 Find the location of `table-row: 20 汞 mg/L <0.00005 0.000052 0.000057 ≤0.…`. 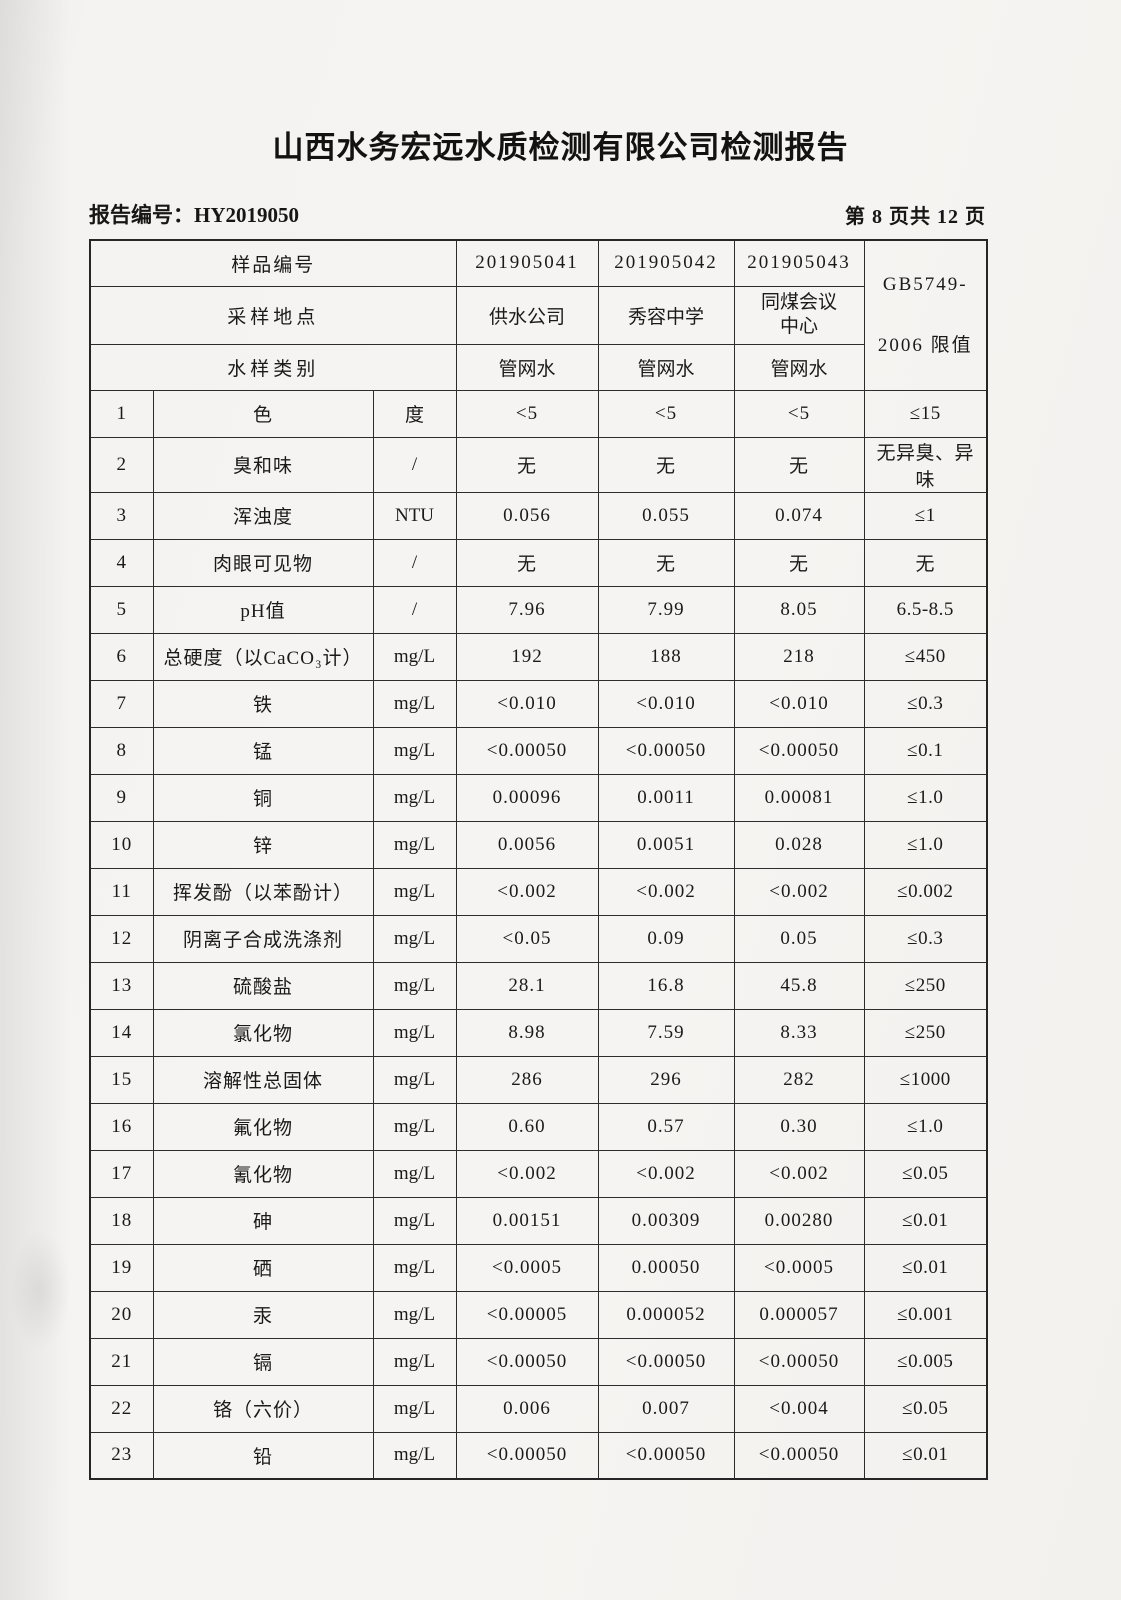

table-row: 20 汞 mg/L <0.00005 0.000052 0.000057 ≤0.… is located at coordinates (538, 1314).